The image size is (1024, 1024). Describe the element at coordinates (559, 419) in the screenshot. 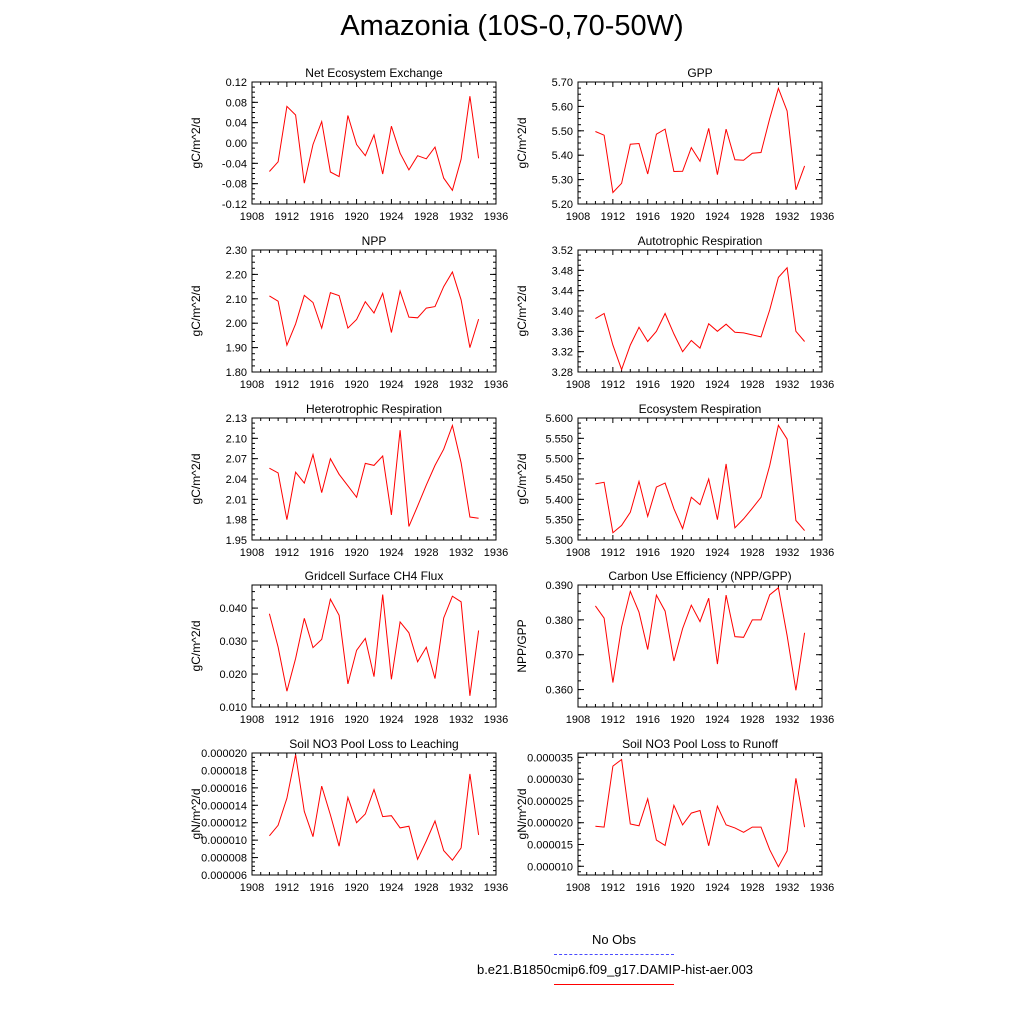

I see `y-tick-label: 5.600` at that location.